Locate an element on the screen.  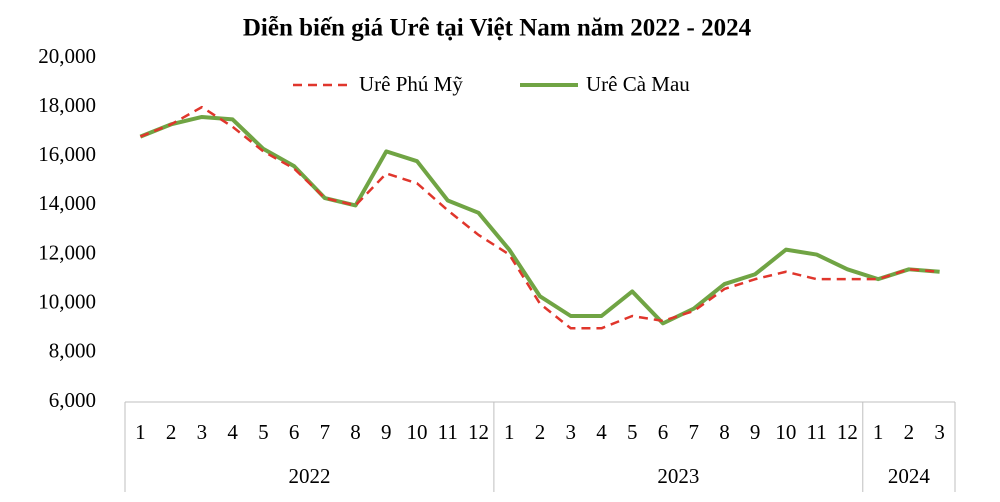
y-tick-label: 12,000 is located at coordinates (67, 252).